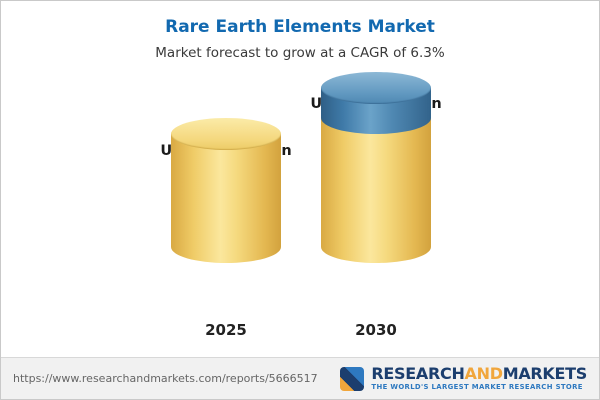  I want to click on logo-wordmark-line: RESEARCHANDMARKETS, so click(479, 373).